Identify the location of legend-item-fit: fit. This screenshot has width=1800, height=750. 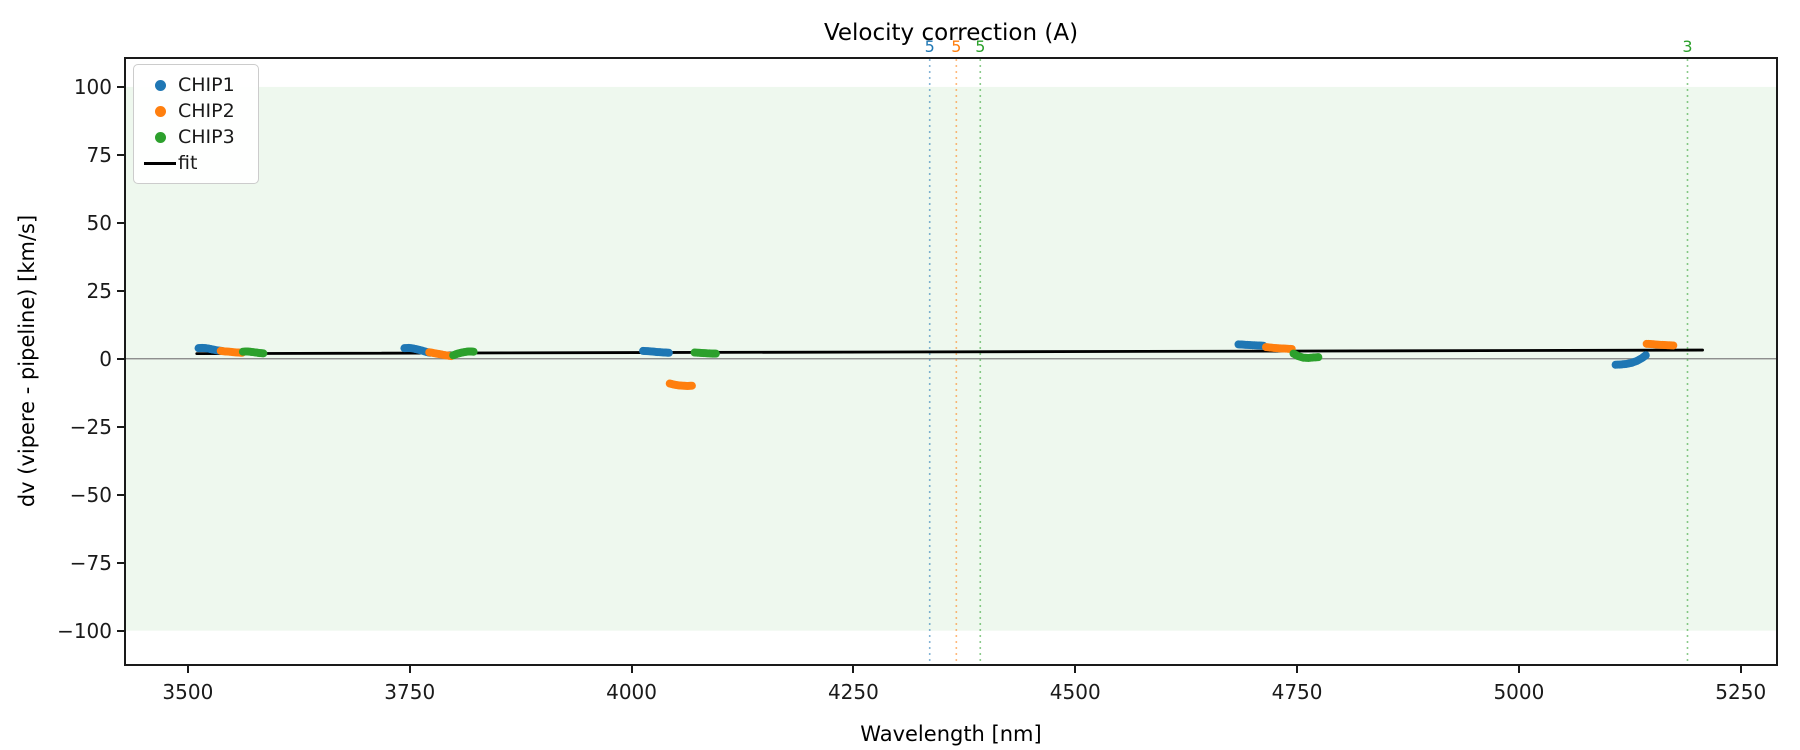
(196, 163).